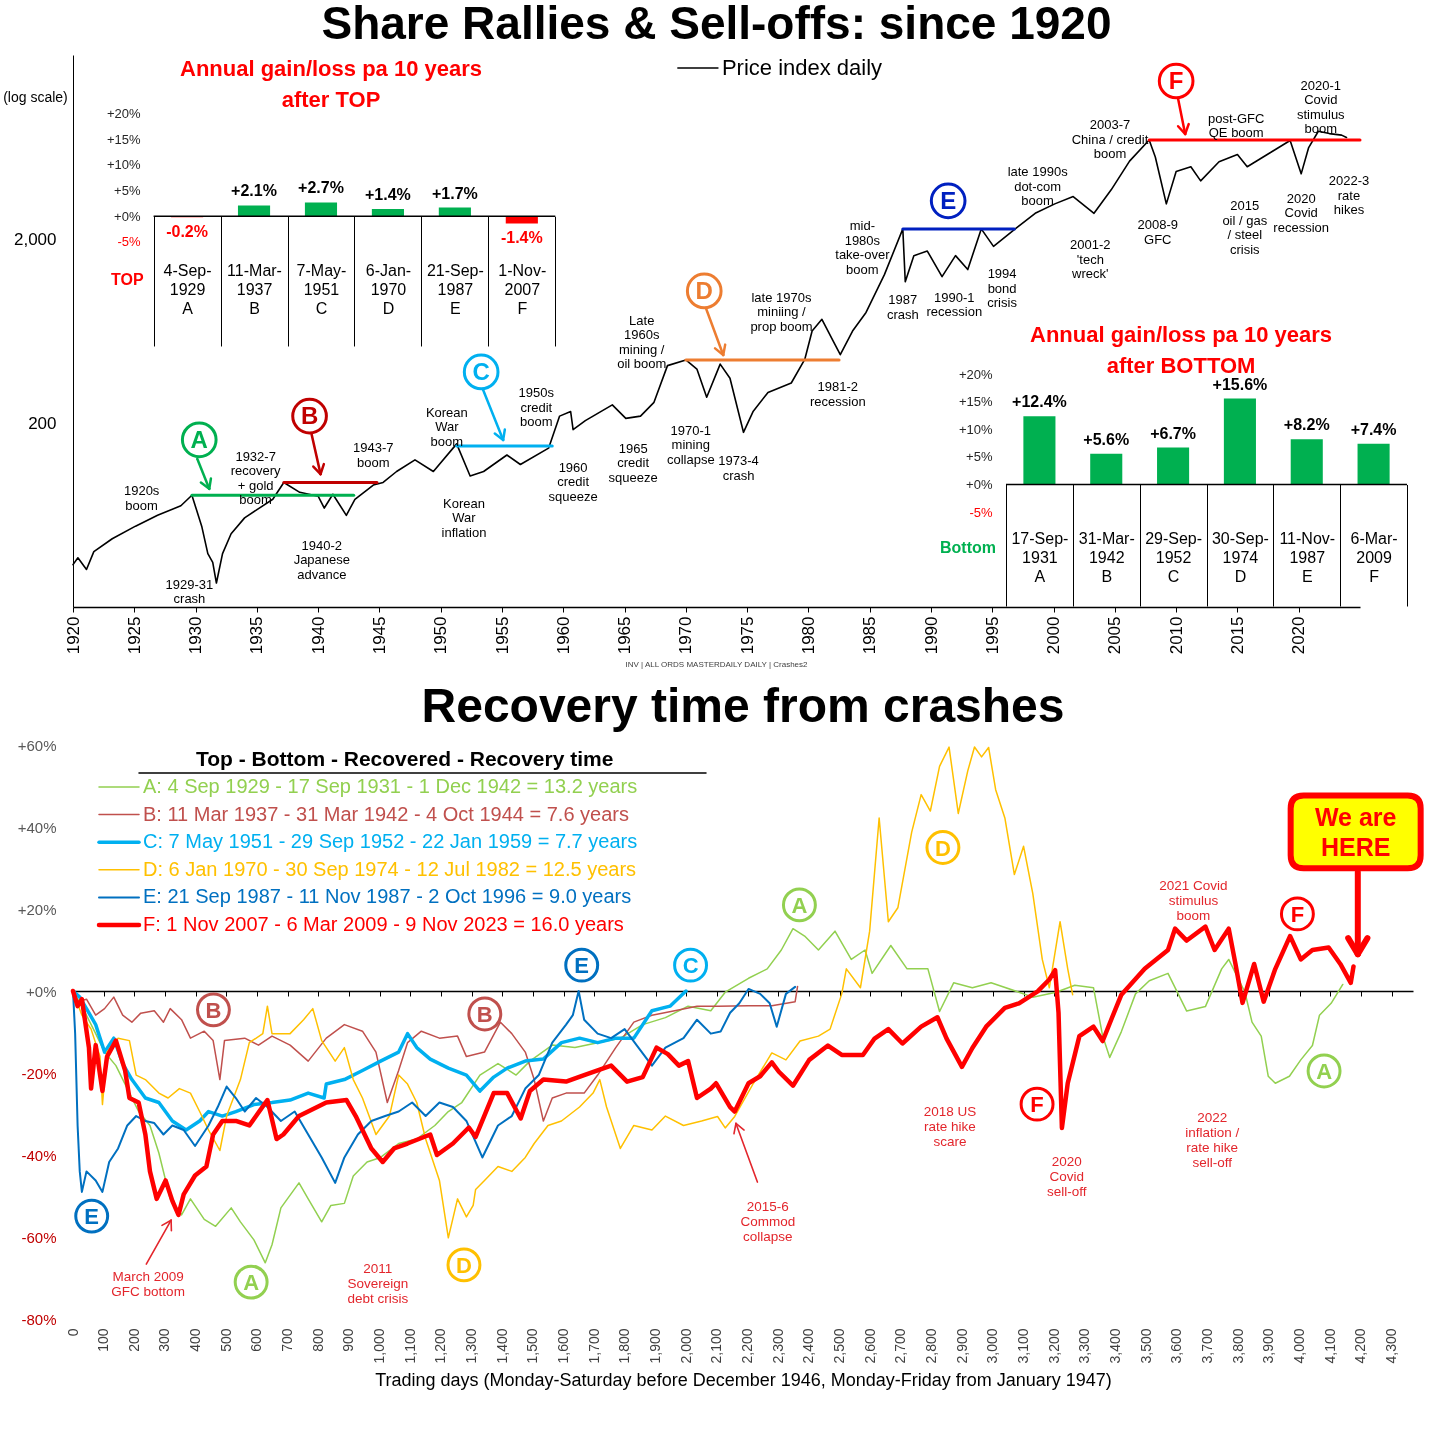 This screenshot has height=1430, width=1438. I want to click on x-tick-label: 7-May- 1951 C, so click(321, 289).